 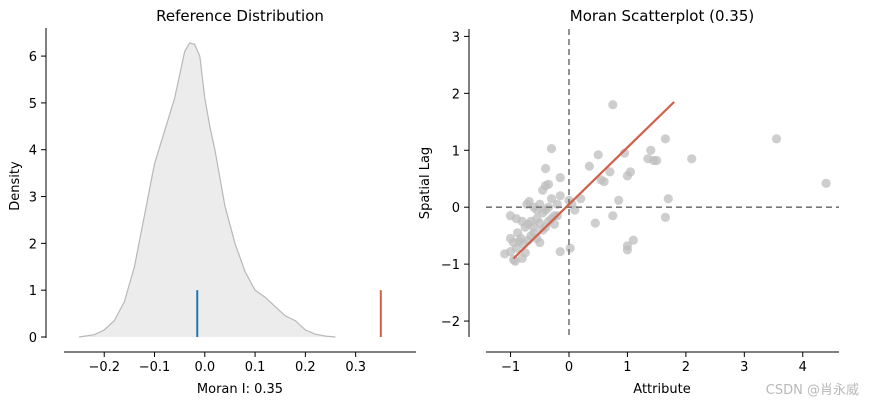 I want to click on left-y-tick-label: 3, so click(x=33, y=198).